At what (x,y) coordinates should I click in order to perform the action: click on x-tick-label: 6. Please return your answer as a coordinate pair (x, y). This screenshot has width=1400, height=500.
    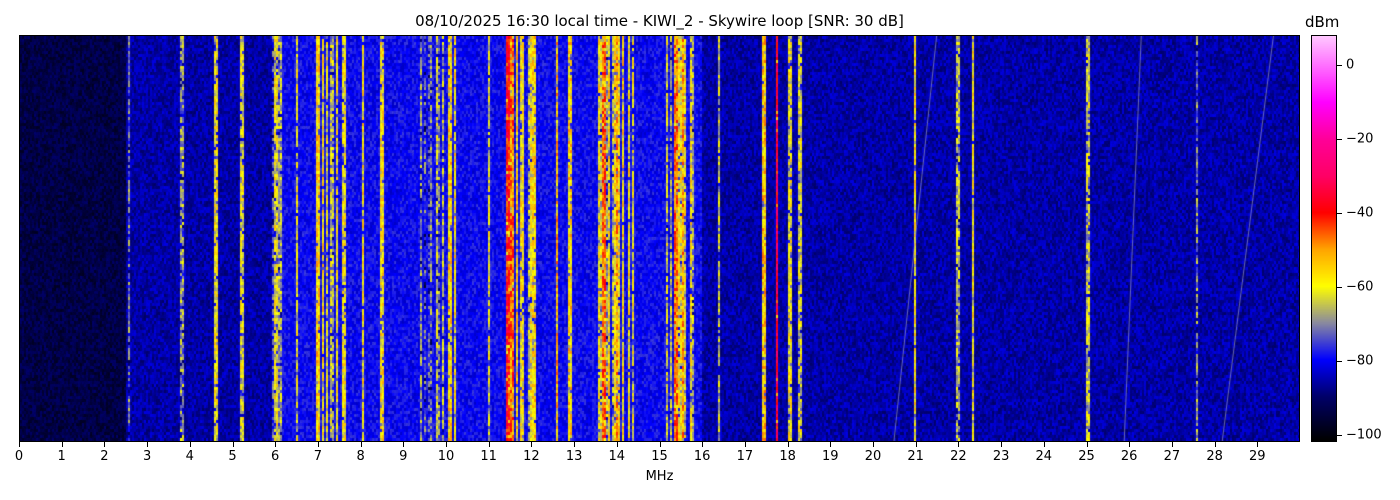
    Looking at the image, I should click on (275, 456).